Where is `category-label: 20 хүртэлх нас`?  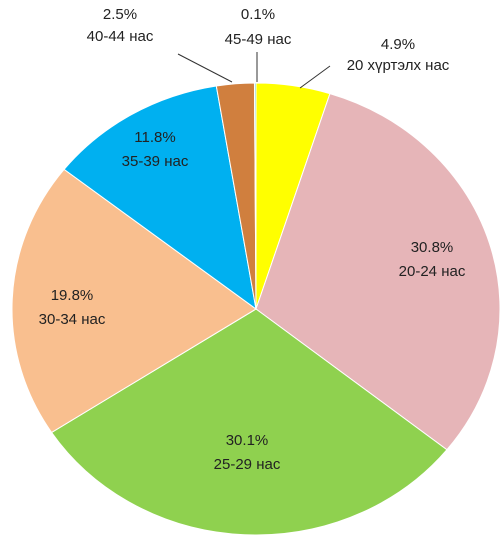
category-label: 20 хүртэлх нас is located at coordinates (398, 65).